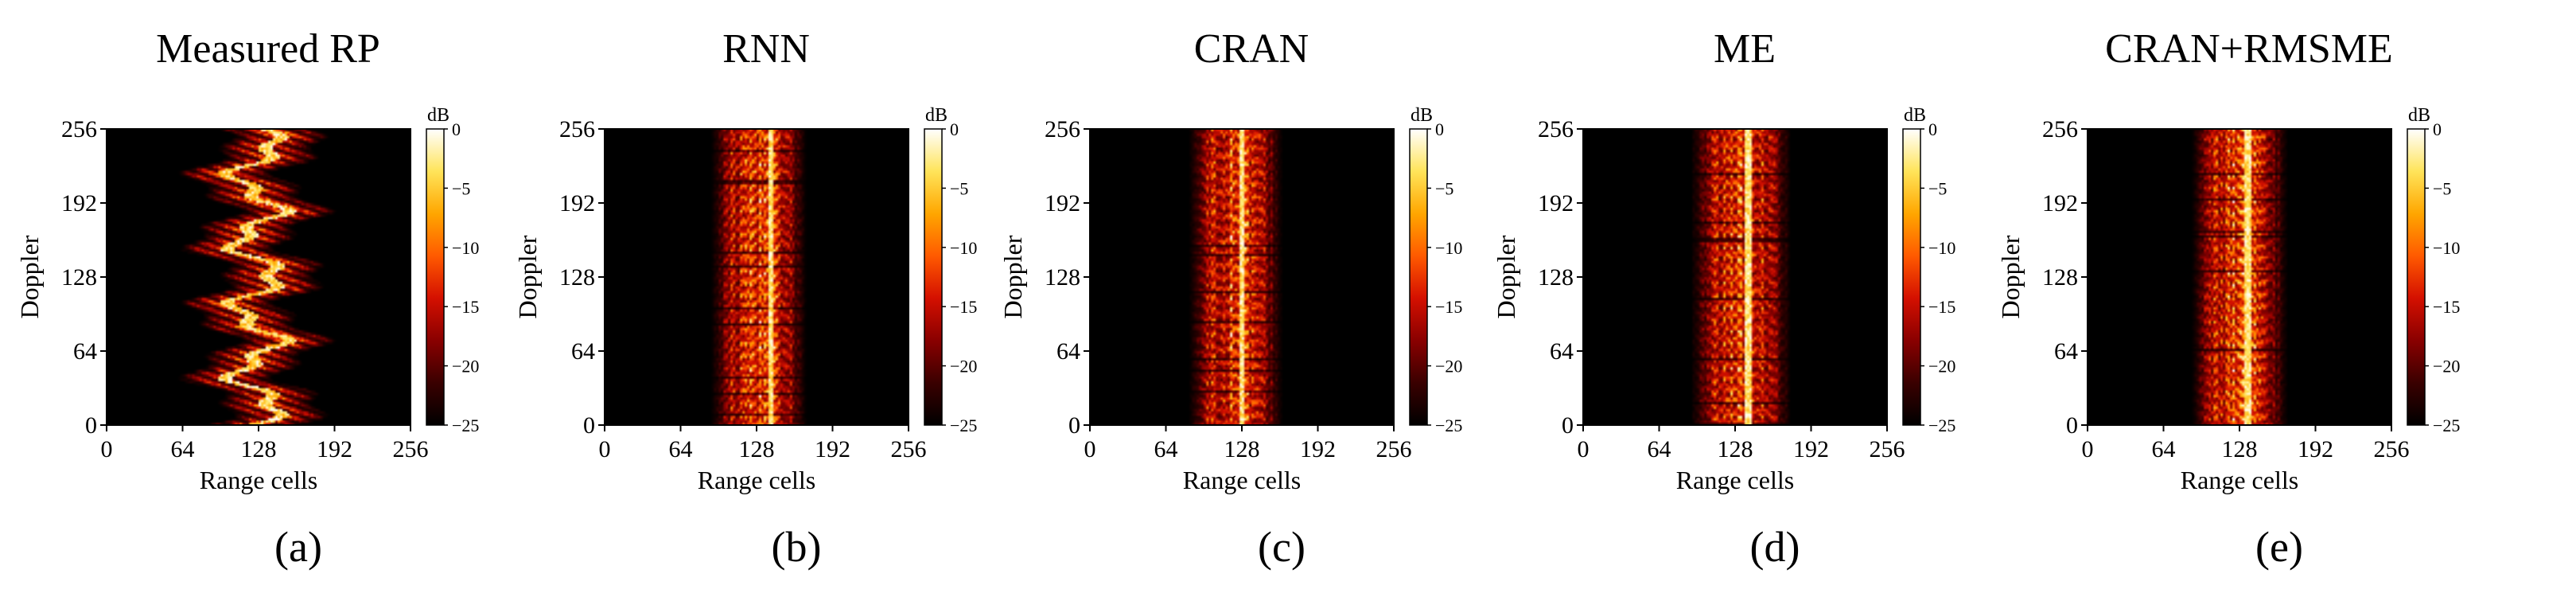 This screenshot has width=2576, height=597. Describe the element at coordinates (1282, 547) in the screenshot. I see `subfigure-label: (c)` at that location.